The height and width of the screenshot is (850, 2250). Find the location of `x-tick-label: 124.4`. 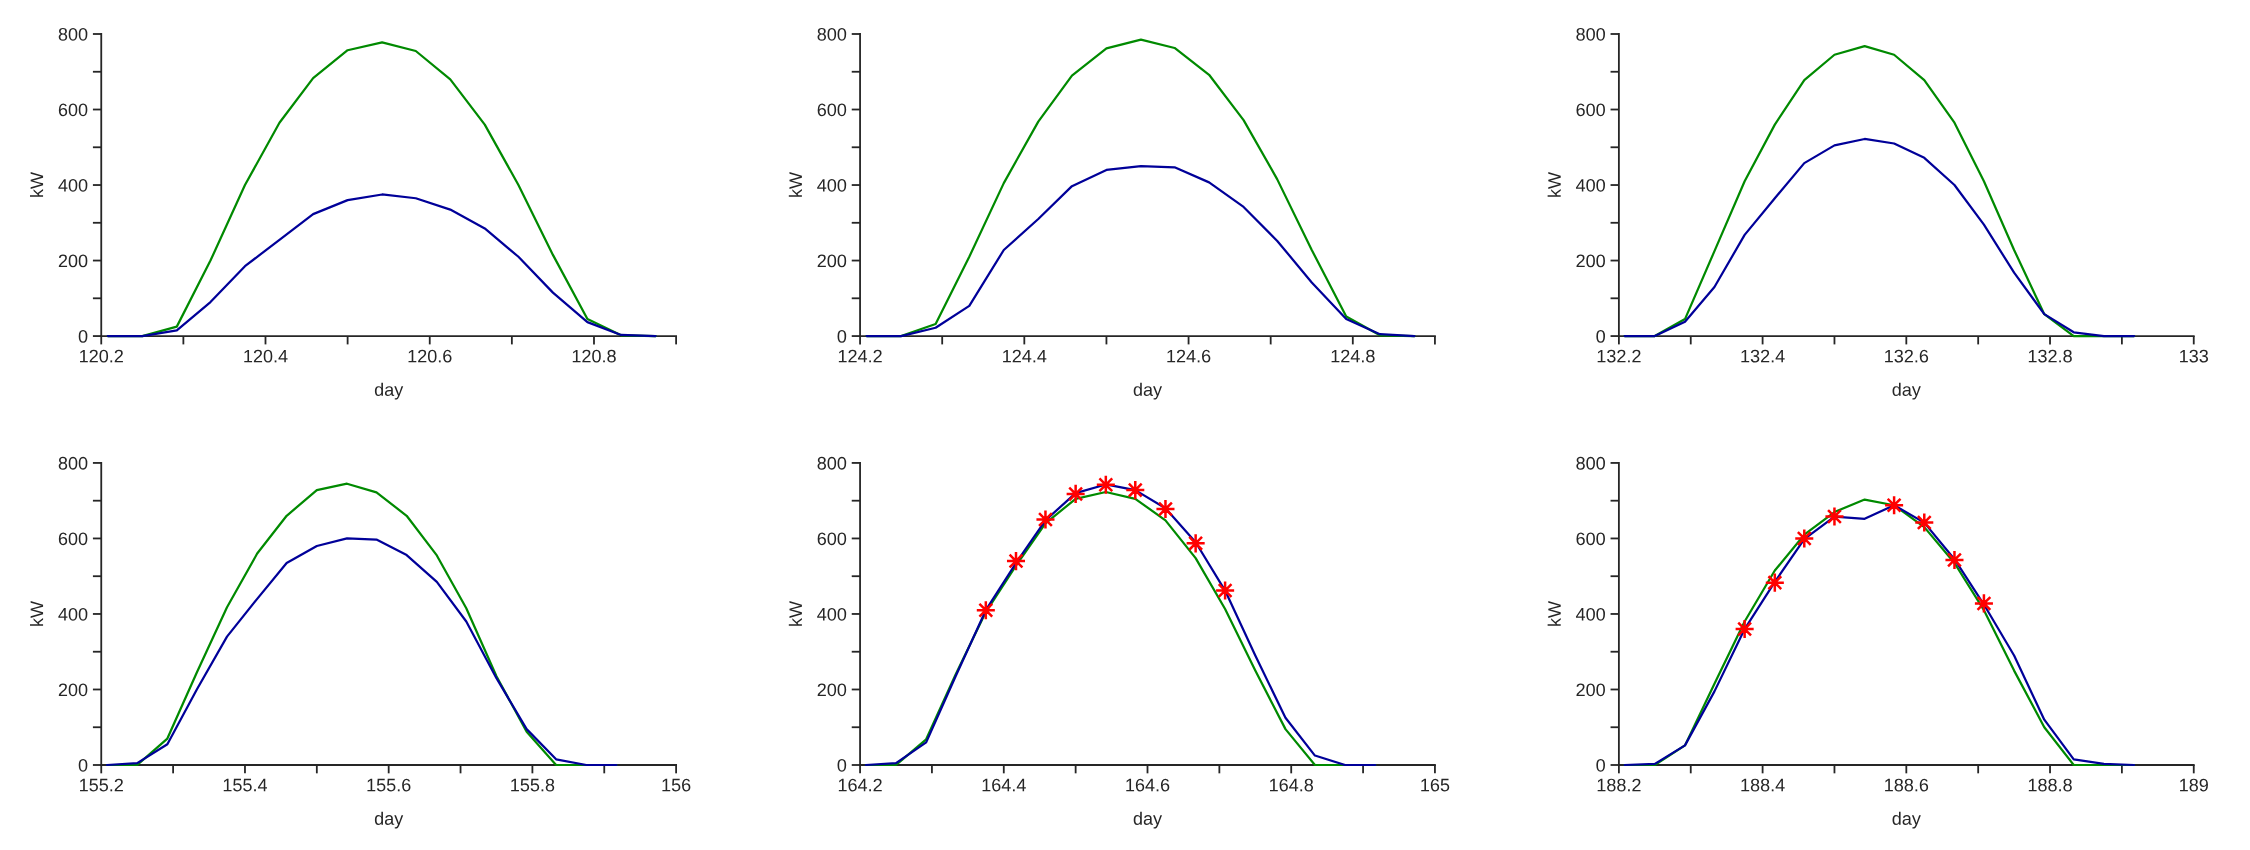

x-tick-label: 124.4 is located at coordinates (1025, 356).